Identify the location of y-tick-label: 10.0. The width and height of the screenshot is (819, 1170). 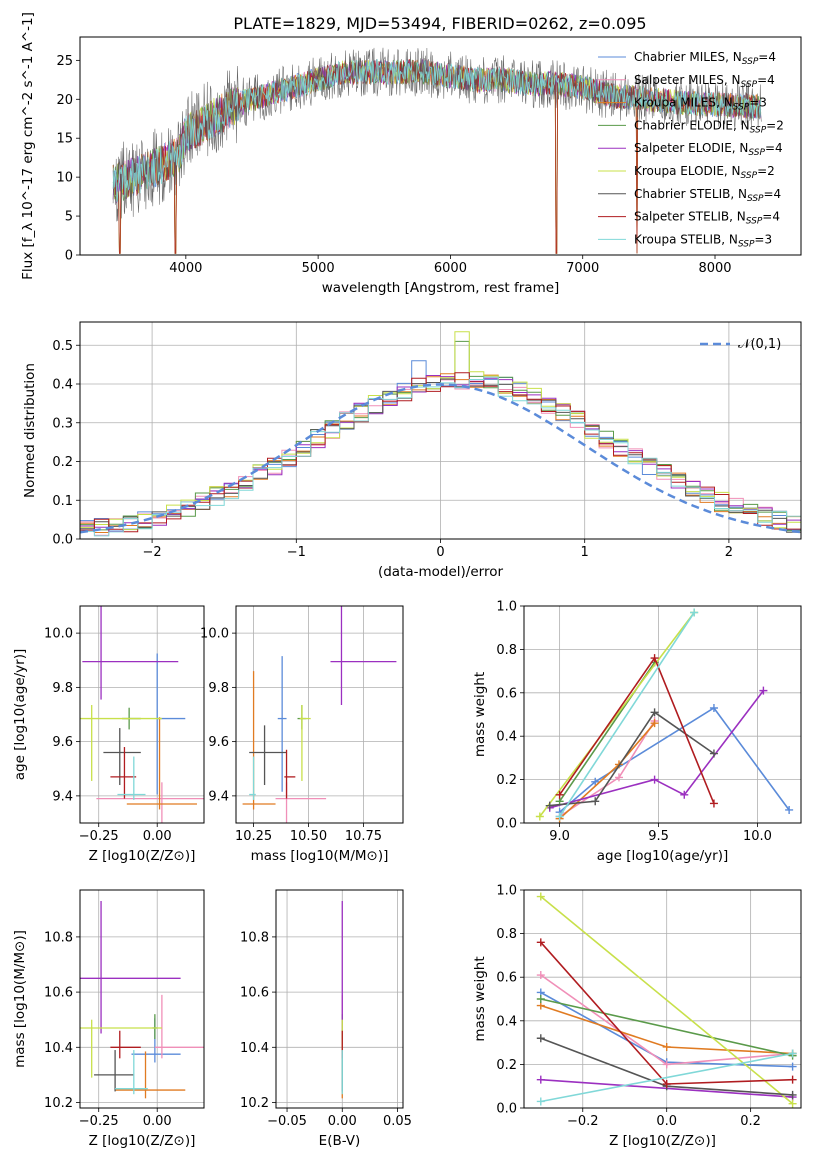
(214, 634).